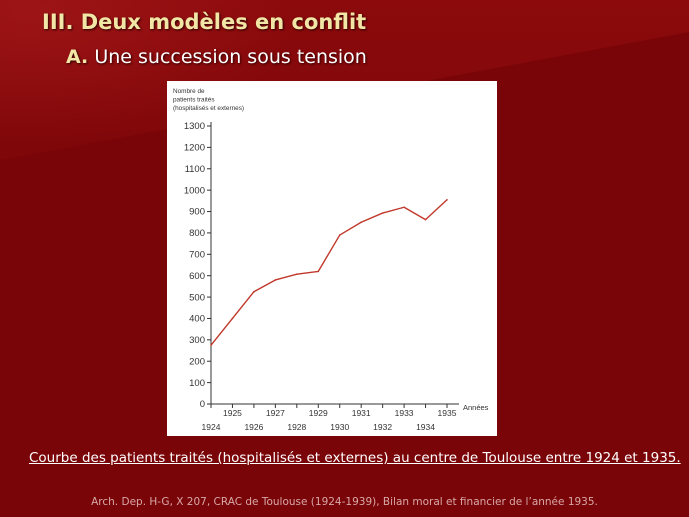  Describe the element at coordinates (197, 212) in the screenshot. I see `y-tick-label: 900` at that location.